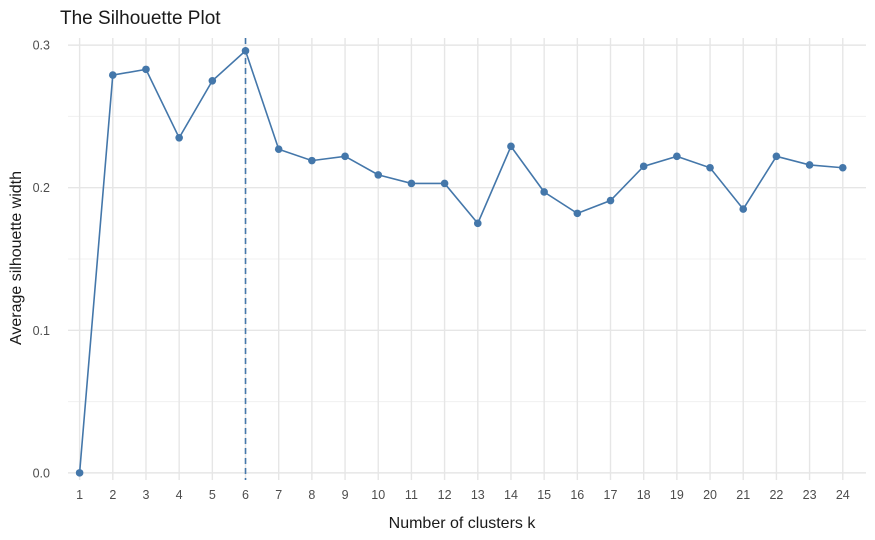  I want to click on x-tick-label: 15, so click(544, 495).